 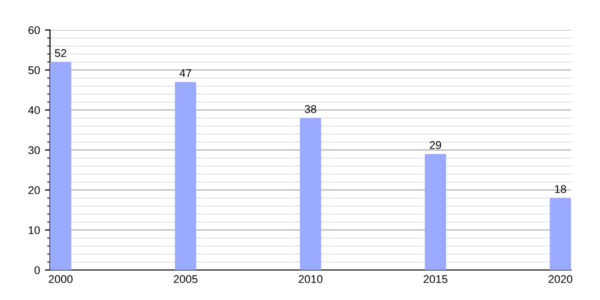 I want to click on y-tick-label: 40, so click(x=34, y=110).